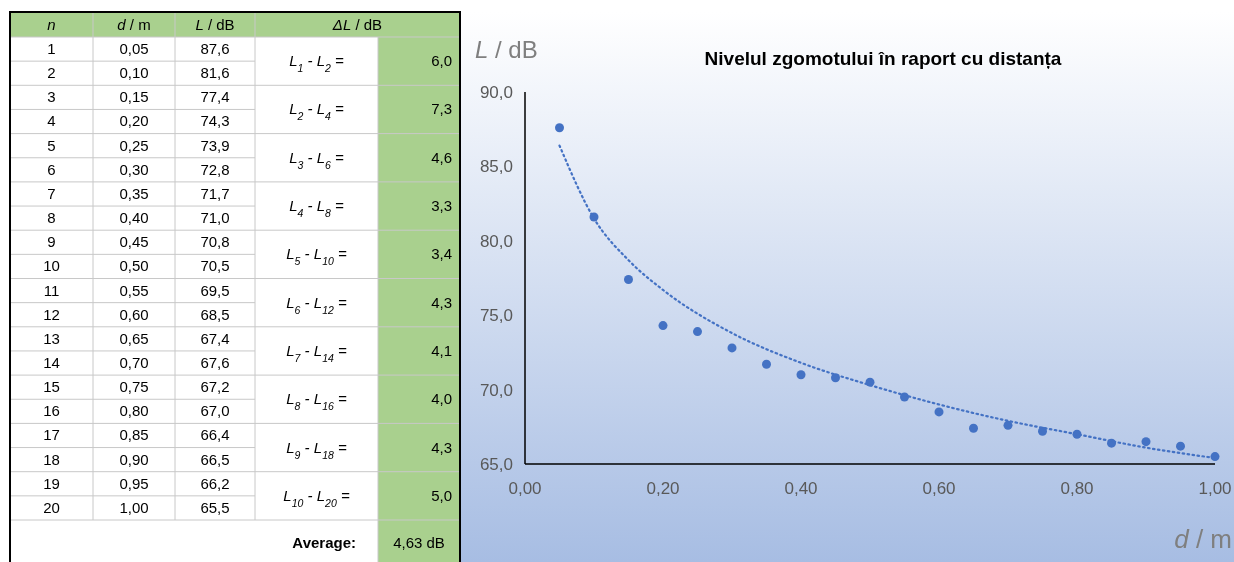 The width and height of the screenshot is (1234, 562). What do you see at coordinates (215, 435) in the screenshot?
I see `text: 66,4` at bounding box center [215, 435].